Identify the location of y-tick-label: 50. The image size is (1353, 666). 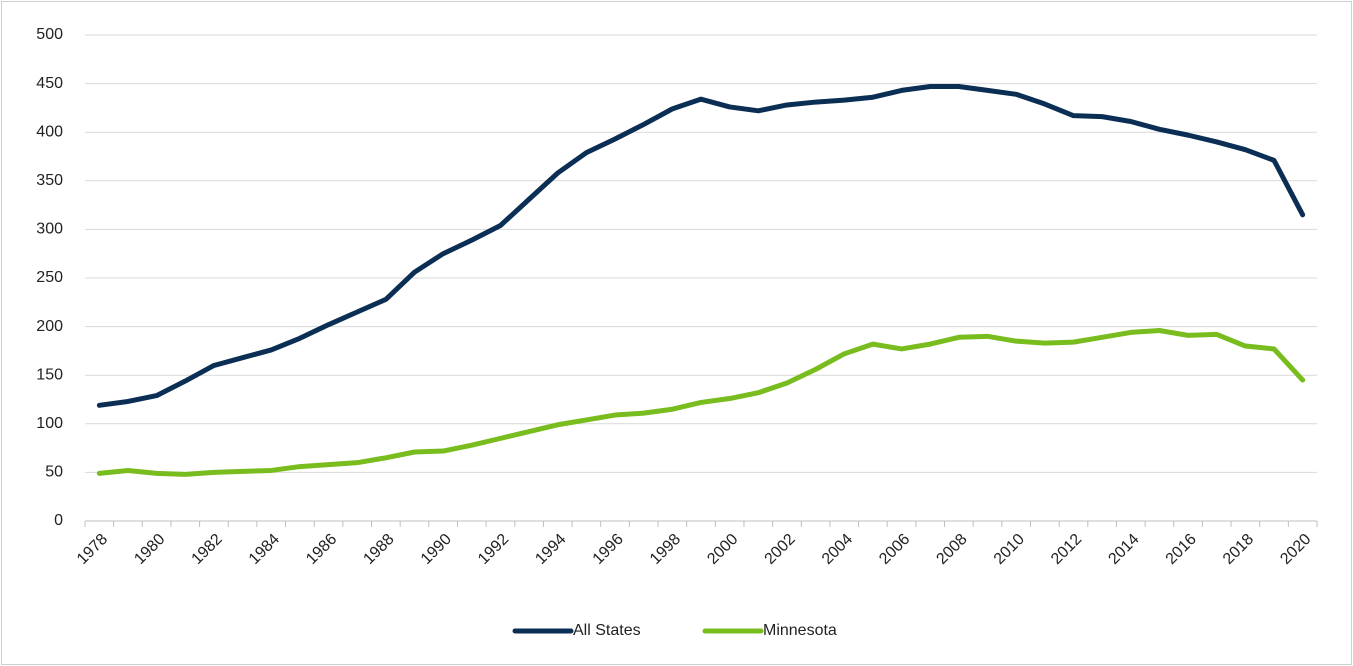
(54, 472).